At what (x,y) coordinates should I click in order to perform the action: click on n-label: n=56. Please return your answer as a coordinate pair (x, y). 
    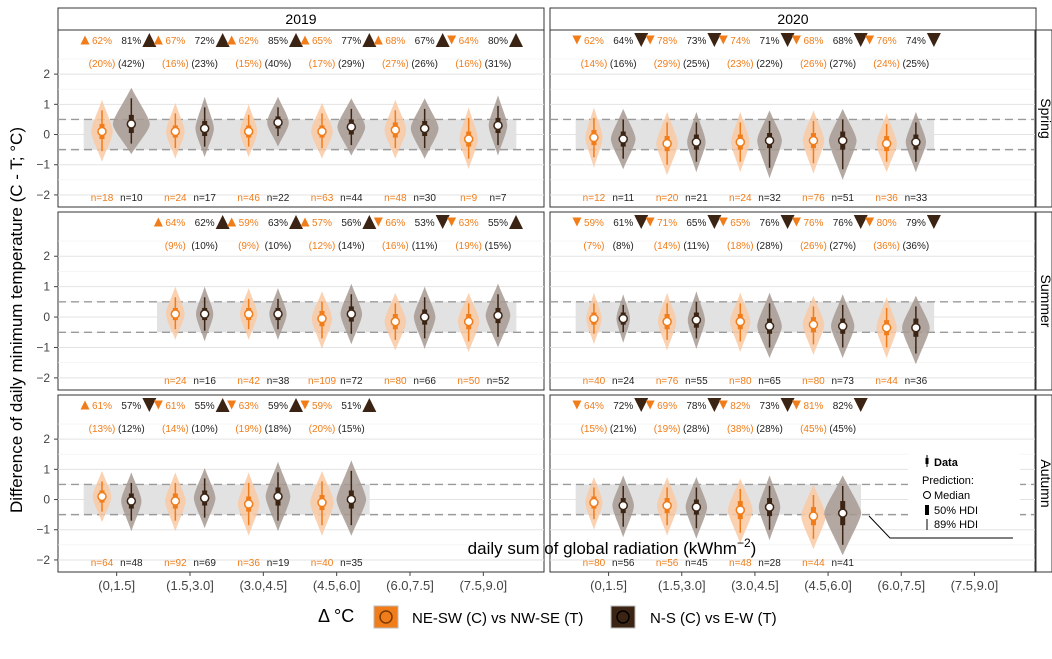
    Looking at the image, I should click on (667, 563).